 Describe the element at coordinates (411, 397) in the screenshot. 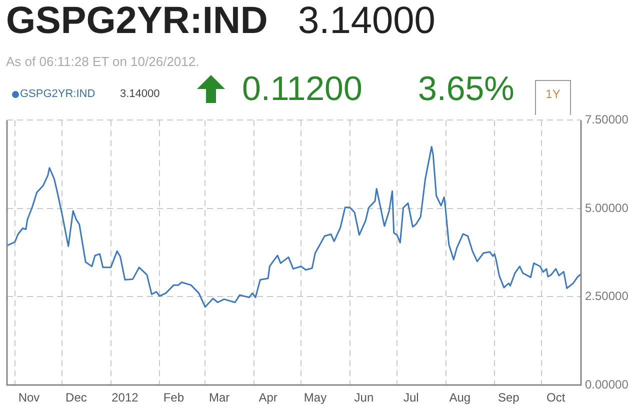

I see `x-tick-label: Jul` at that location.